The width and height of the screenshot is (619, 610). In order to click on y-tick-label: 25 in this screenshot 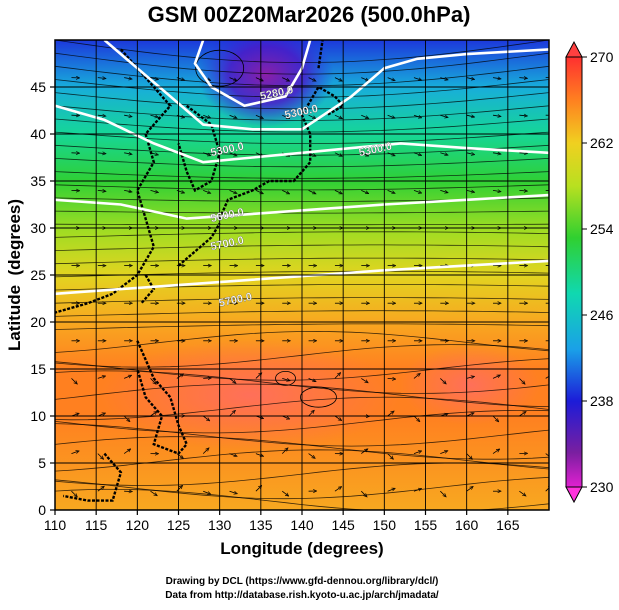, I will do `click(38, 275)`.